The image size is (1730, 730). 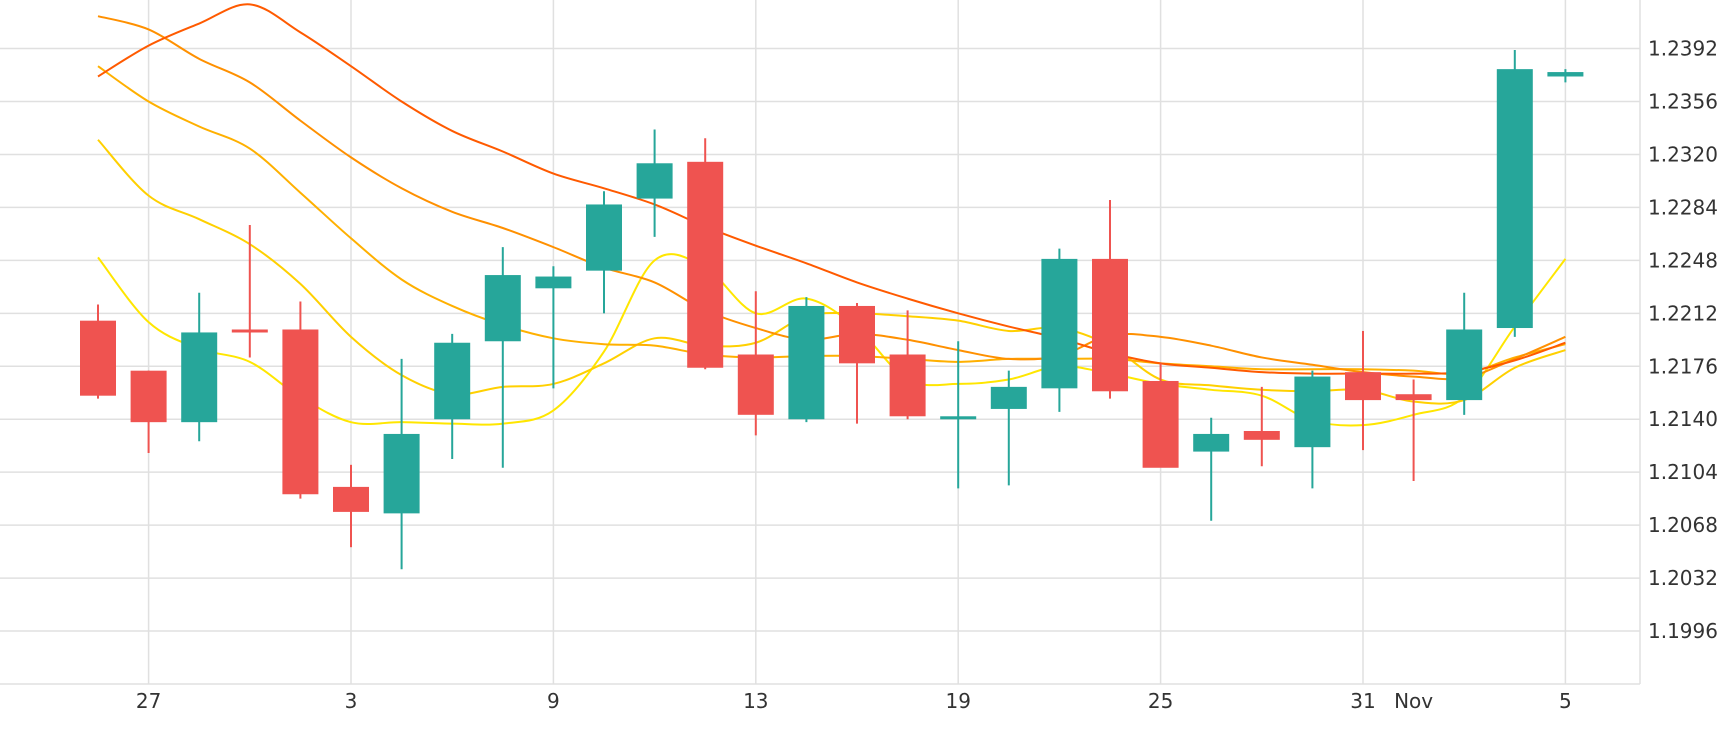 What do you see at coordinates (1683, 525) in the screenshot?
I see `y-tick-label: 1.2068` at bounding box center [1683, 525].